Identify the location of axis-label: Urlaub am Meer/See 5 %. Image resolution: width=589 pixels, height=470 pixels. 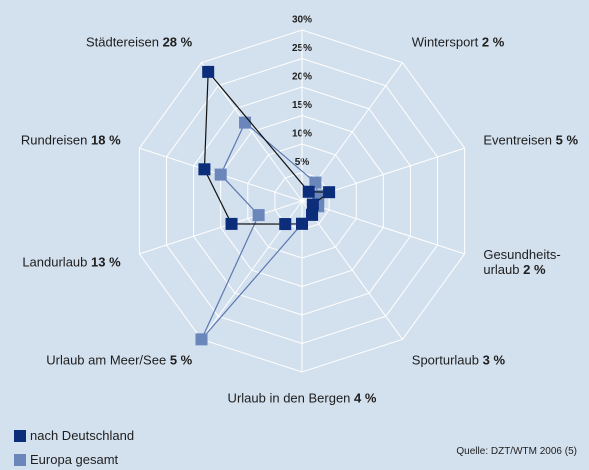
(119, 360).